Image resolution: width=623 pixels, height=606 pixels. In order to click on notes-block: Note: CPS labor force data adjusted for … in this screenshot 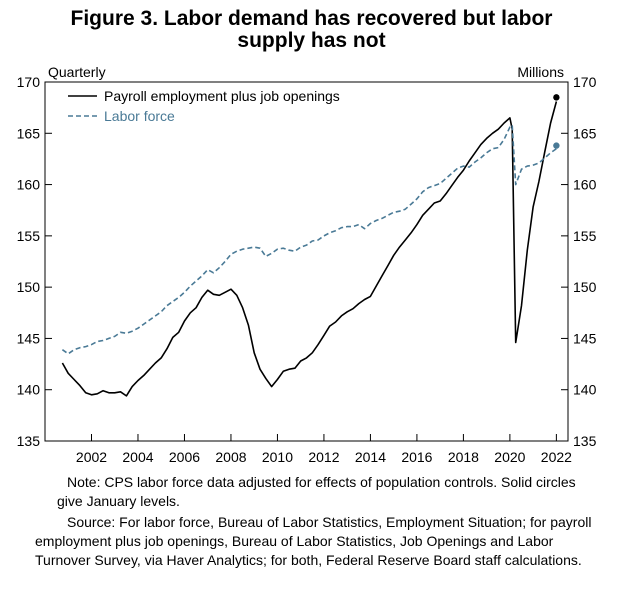, I will do `click(318, 522)`.